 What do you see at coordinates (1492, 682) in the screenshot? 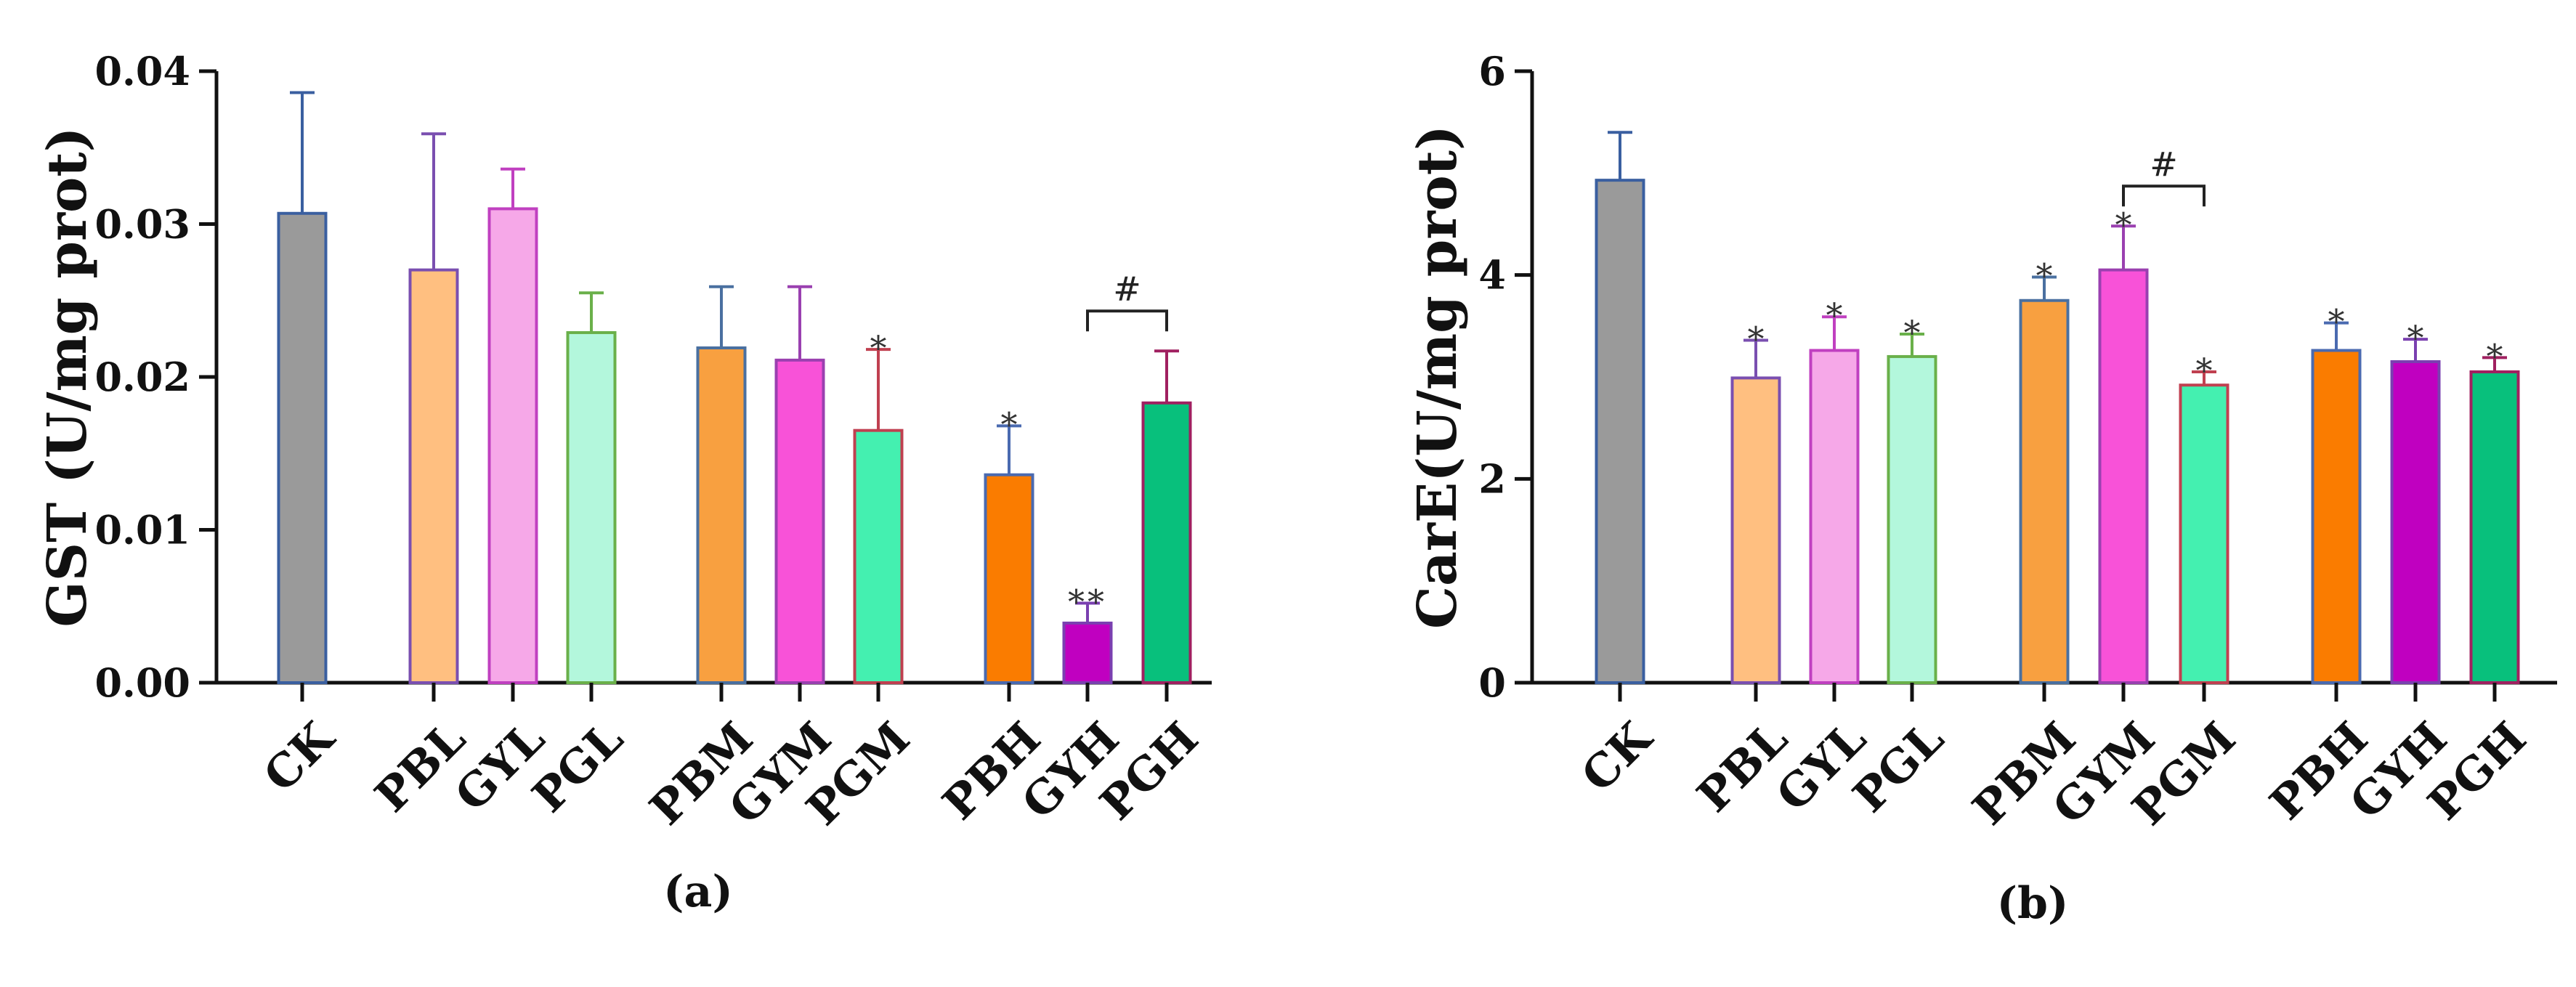
I see `y-tick-label: 0` at bounding box center [1492, 682].